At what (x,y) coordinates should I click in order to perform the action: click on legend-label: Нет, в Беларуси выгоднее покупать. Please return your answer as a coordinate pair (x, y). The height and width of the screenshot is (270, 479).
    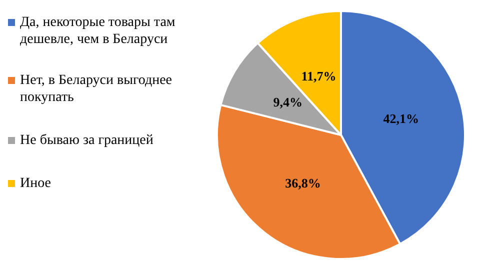
    Looking at the image, I should click on (97, 89).